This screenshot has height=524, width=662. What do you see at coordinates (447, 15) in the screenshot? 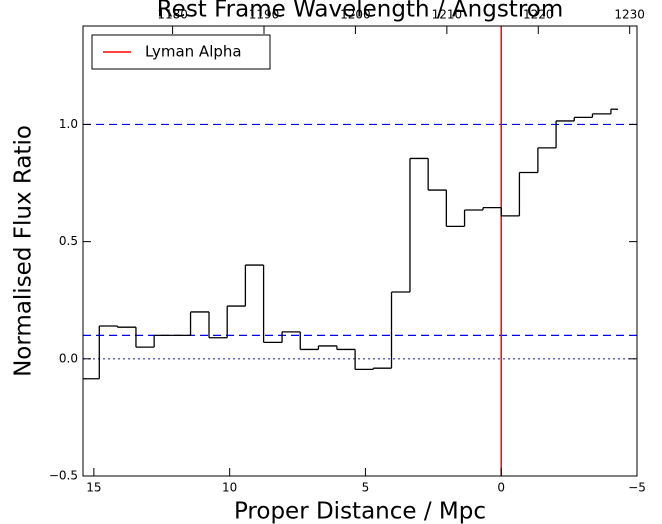
I see `x2-tick-label: 1210` at bounding box center [447, 15].